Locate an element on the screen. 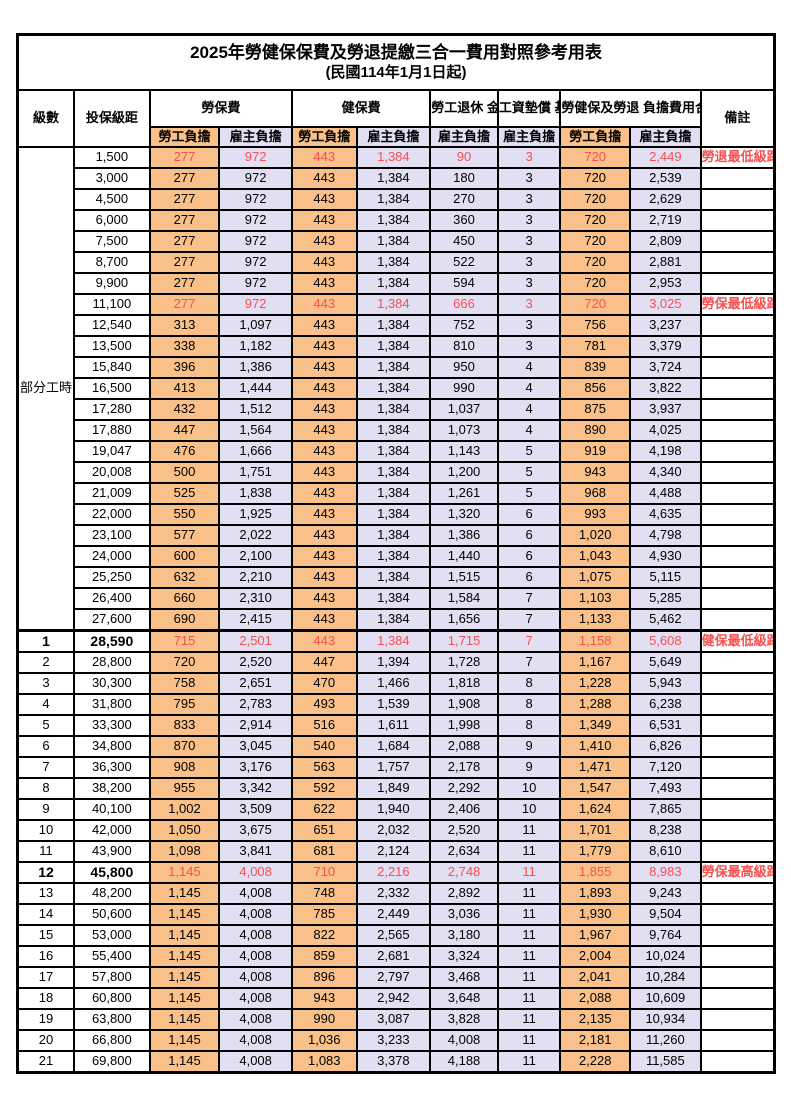 This screenshot has width=791, height=1120. level-cell: 8 is located at coordinates (45, 788).